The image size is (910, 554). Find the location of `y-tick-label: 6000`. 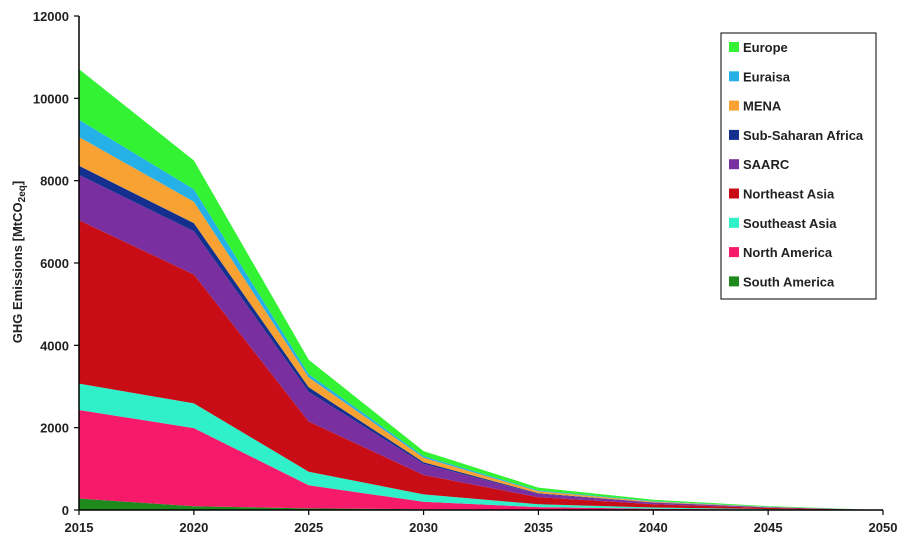

y-tick-label: 6000 is located at coordinates (54, 263).